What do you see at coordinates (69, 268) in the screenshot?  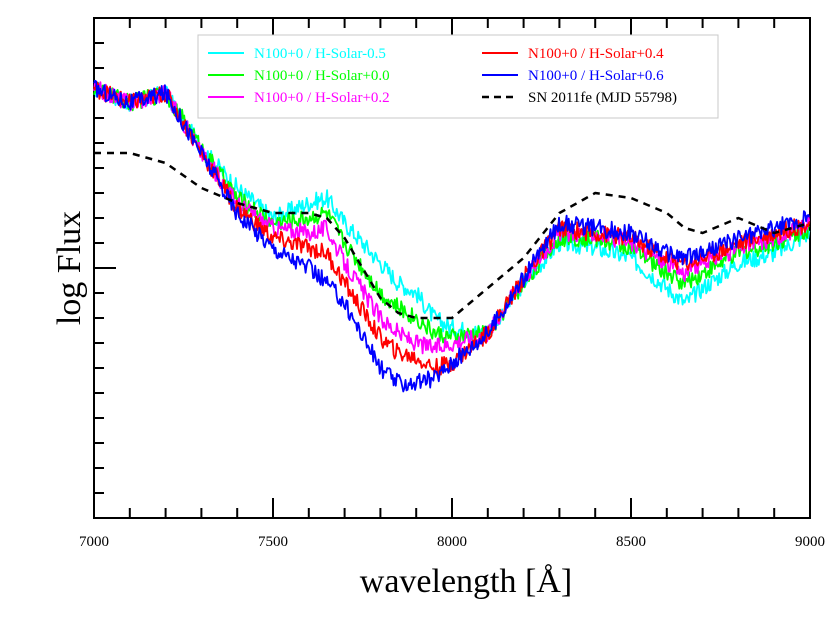 I see `y-axis-label: log Flux` at bounding box center [69, 268].